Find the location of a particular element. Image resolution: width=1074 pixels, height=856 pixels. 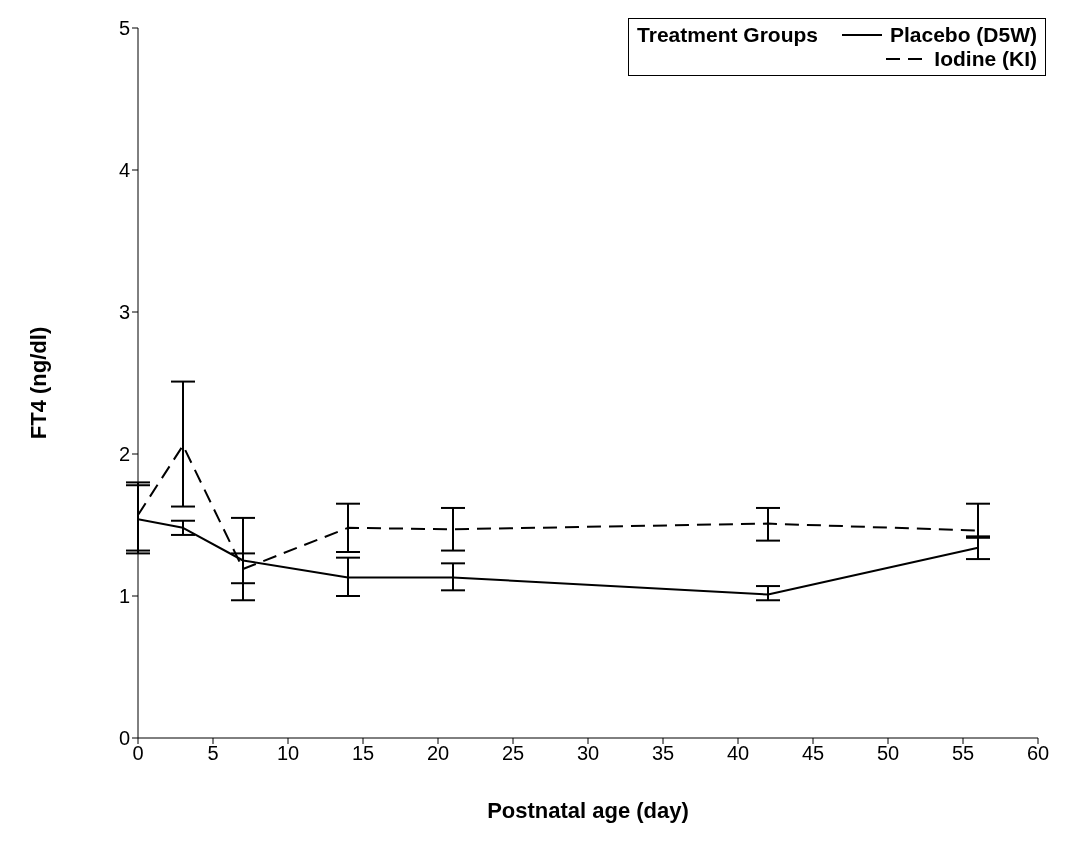

x-axis-title: Postnatal age (day) is located at coordinates (588, 810).